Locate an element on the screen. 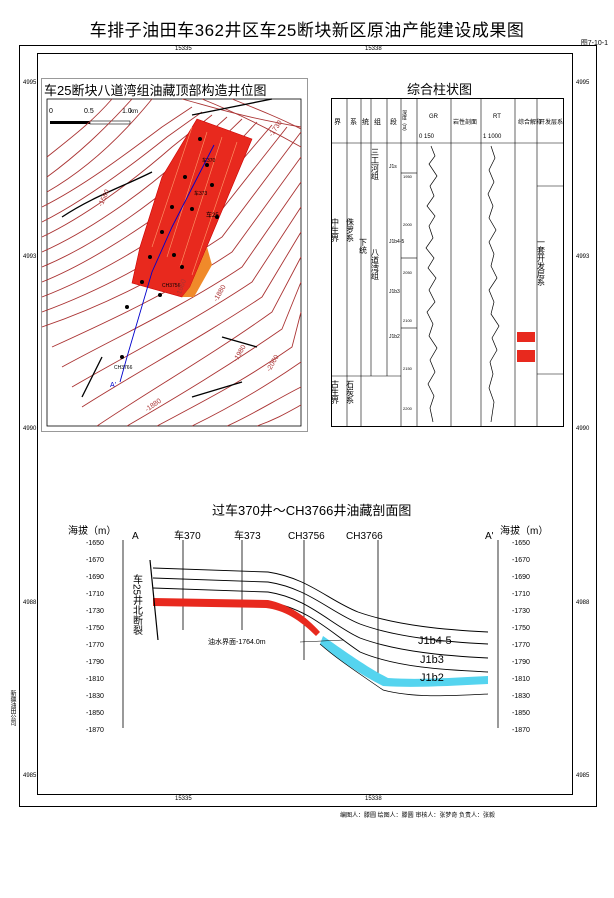 The image size is (614, 898). grid-right-y-1: 4995 is located at coordinates (583, 83).